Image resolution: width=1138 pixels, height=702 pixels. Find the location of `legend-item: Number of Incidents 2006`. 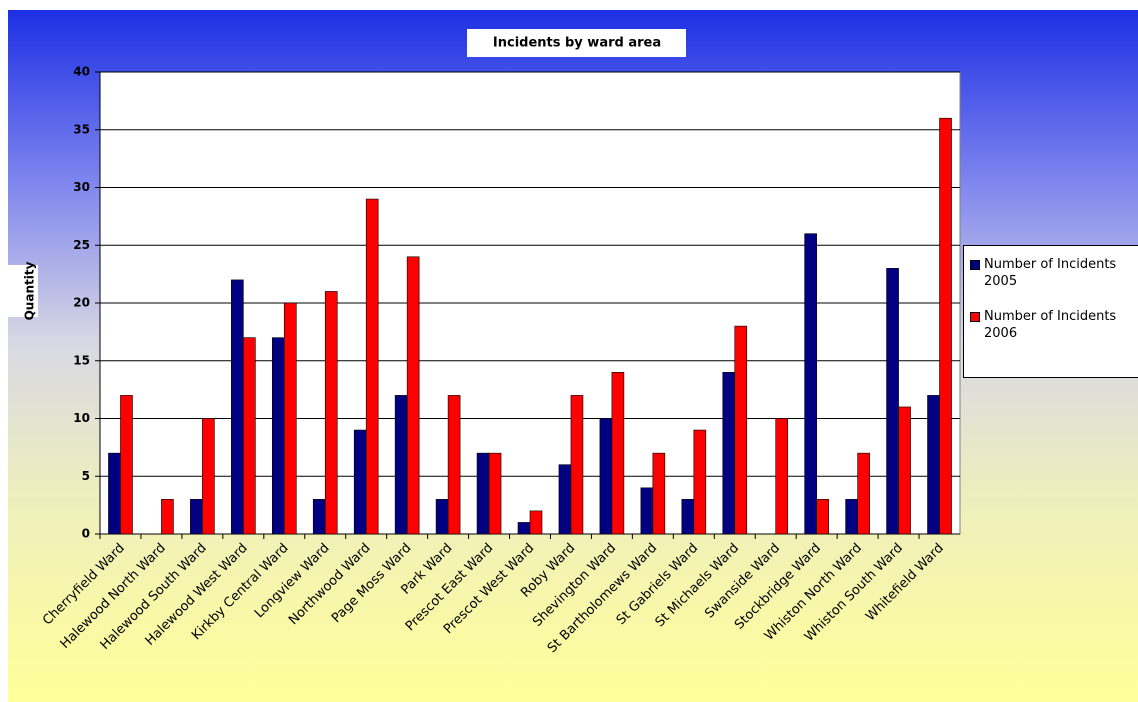

legend-item: Number of Incidents 2006 is located at coordinates (1054, 325).